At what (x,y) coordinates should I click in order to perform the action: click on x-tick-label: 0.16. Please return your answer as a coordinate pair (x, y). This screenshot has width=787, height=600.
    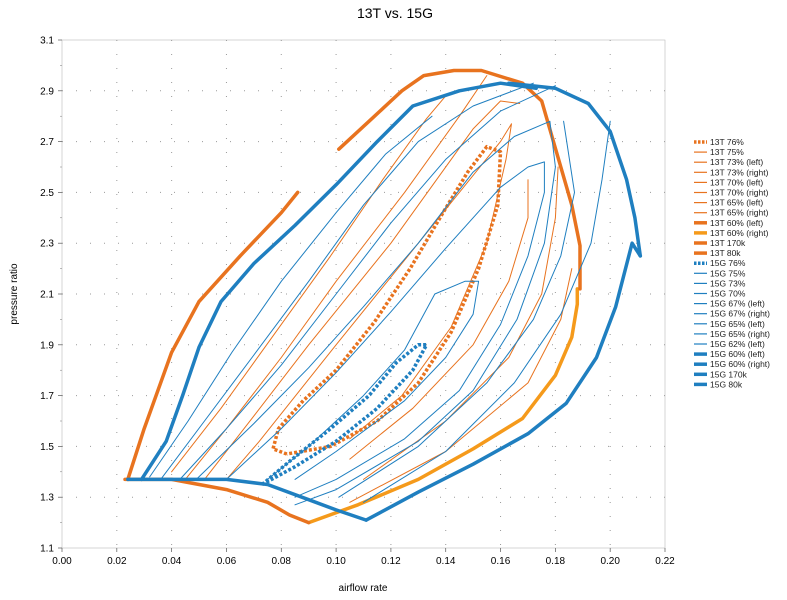
    Looking at the image, I should click on (501, 561).